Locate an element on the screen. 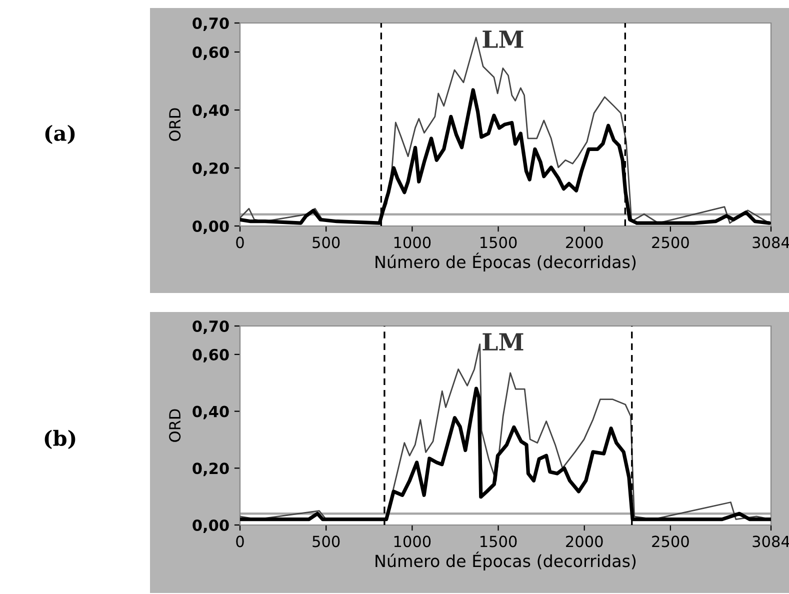 This screenshot has height=594, width=789. text: (b) is located at coordinates (60, 439).